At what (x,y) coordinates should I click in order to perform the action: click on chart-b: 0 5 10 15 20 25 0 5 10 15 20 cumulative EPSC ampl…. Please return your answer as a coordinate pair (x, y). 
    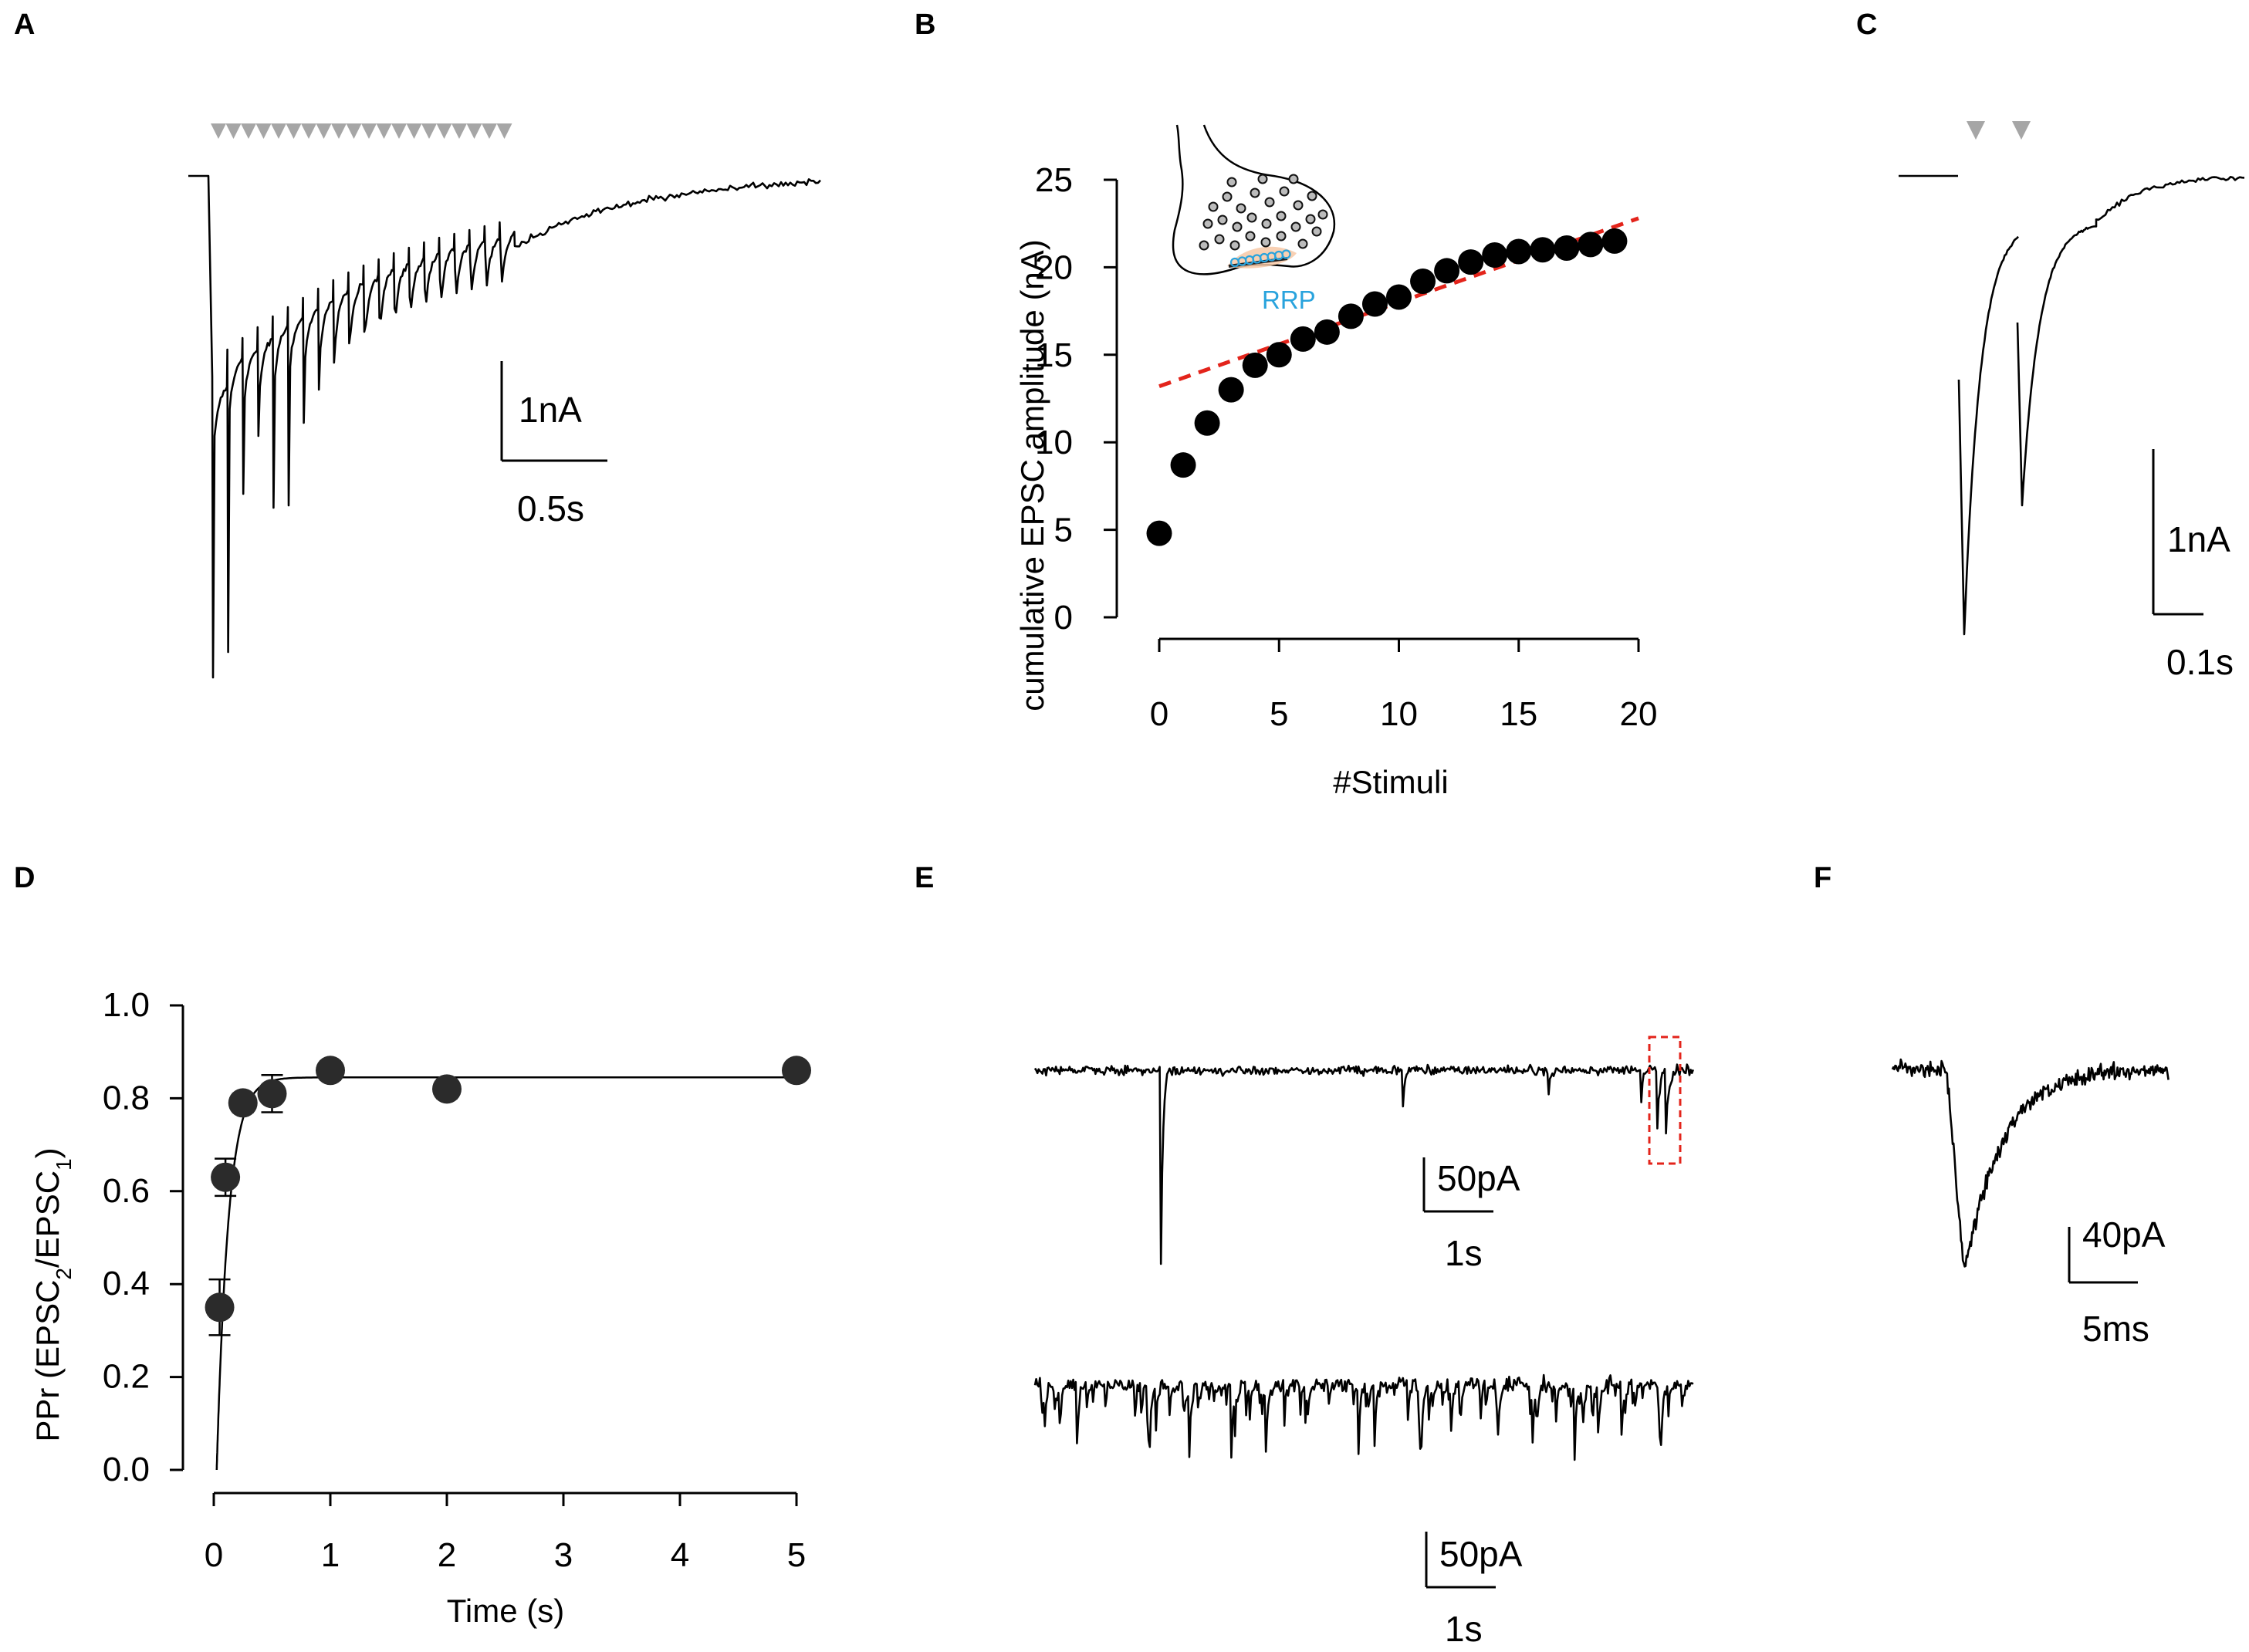
    Looking at the image, I should click on (1336, 480).